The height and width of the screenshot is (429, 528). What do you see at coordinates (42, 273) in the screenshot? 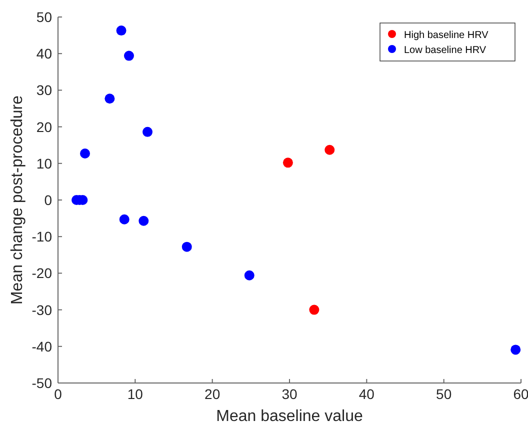
I see `y-tick-label: -20` at bounding box center [42, 273].